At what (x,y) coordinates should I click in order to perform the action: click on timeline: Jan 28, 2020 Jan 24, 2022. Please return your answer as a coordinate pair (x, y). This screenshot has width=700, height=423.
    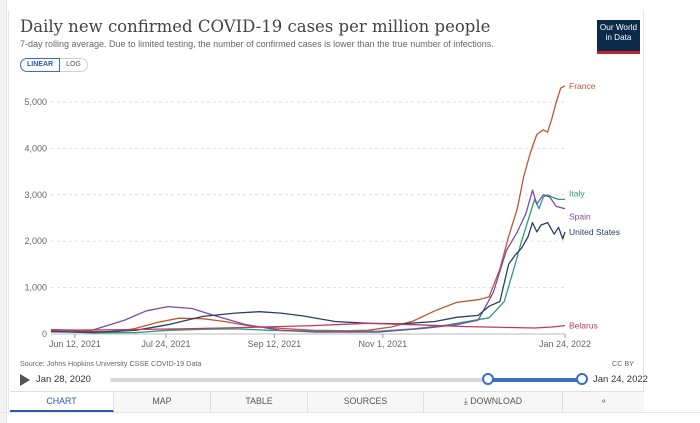
    Looking at the image, I should click on (334, 380).